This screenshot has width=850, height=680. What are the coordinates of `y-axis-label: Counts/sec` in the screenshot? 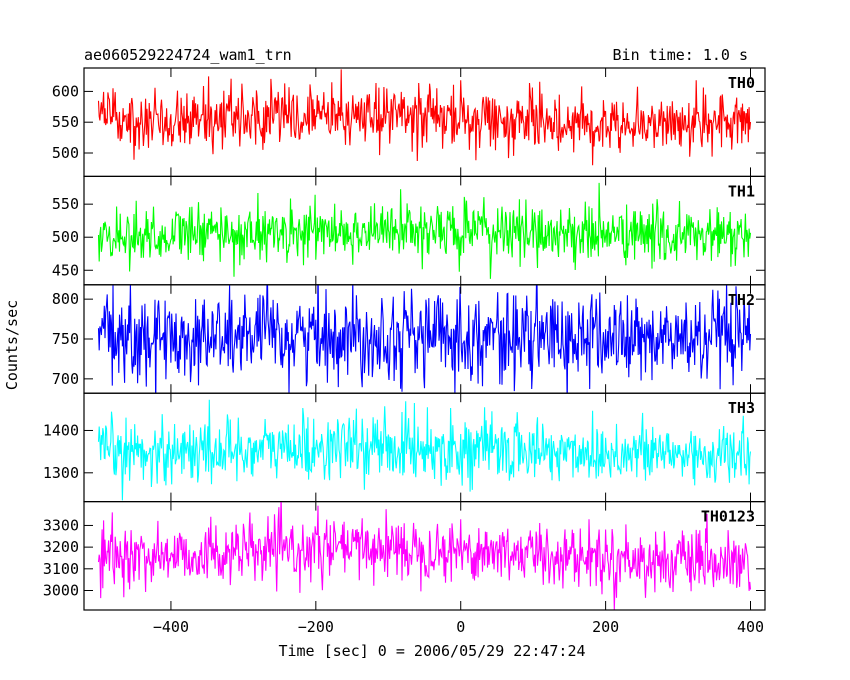 It's located at (12, 345).